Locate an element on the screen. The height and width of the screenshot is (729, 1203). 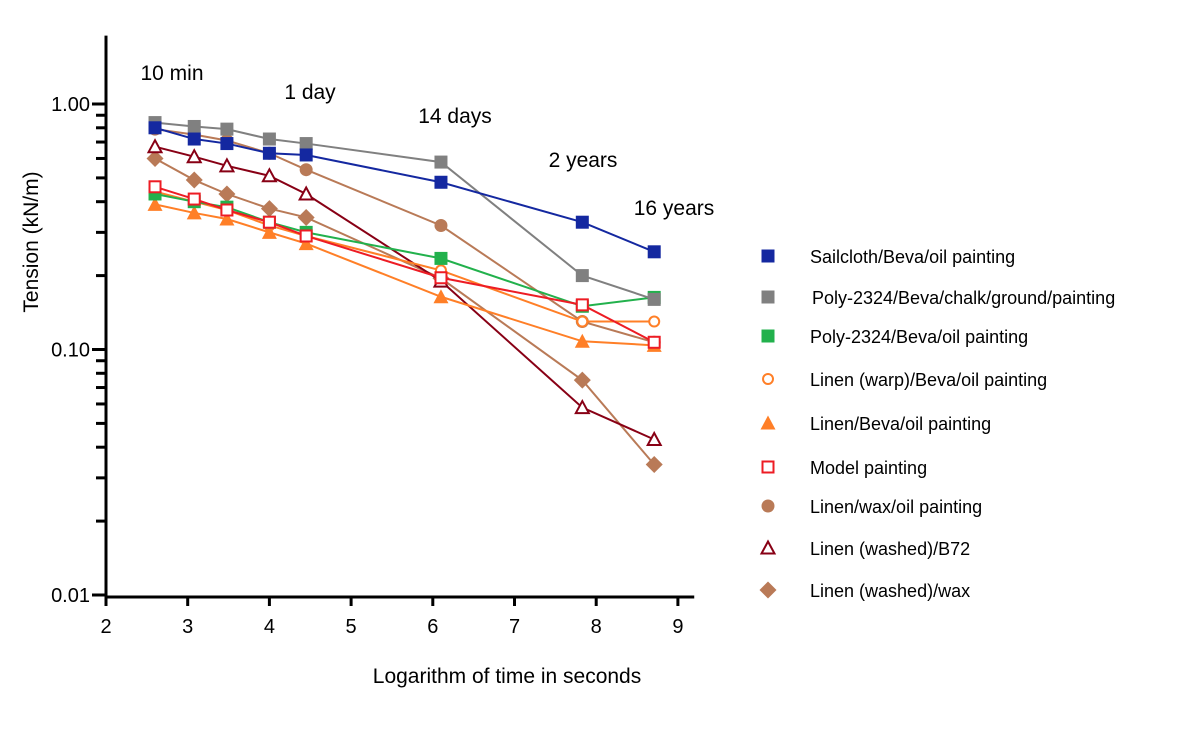
x-tick-label: 4 is located at coordinates (269, 627).